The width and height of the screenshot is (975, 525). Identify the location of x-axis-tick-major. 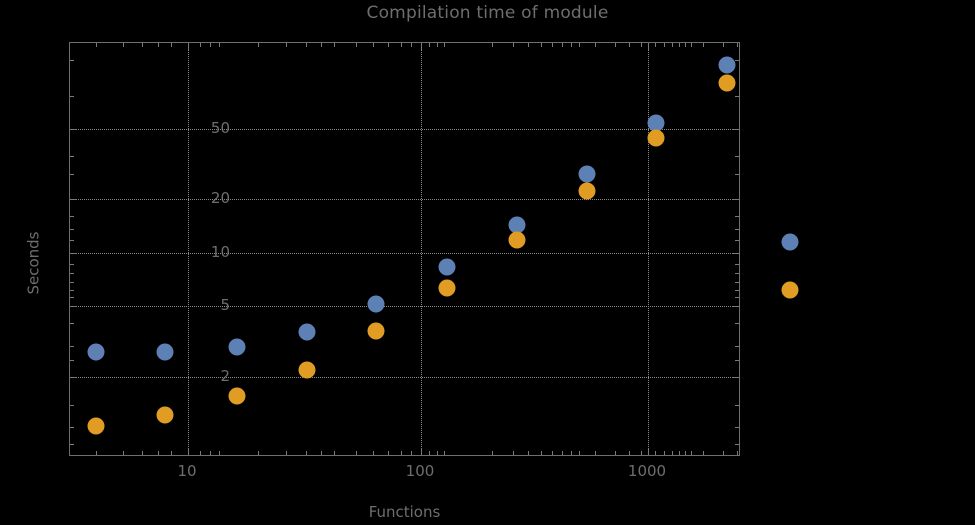
(188, 451).